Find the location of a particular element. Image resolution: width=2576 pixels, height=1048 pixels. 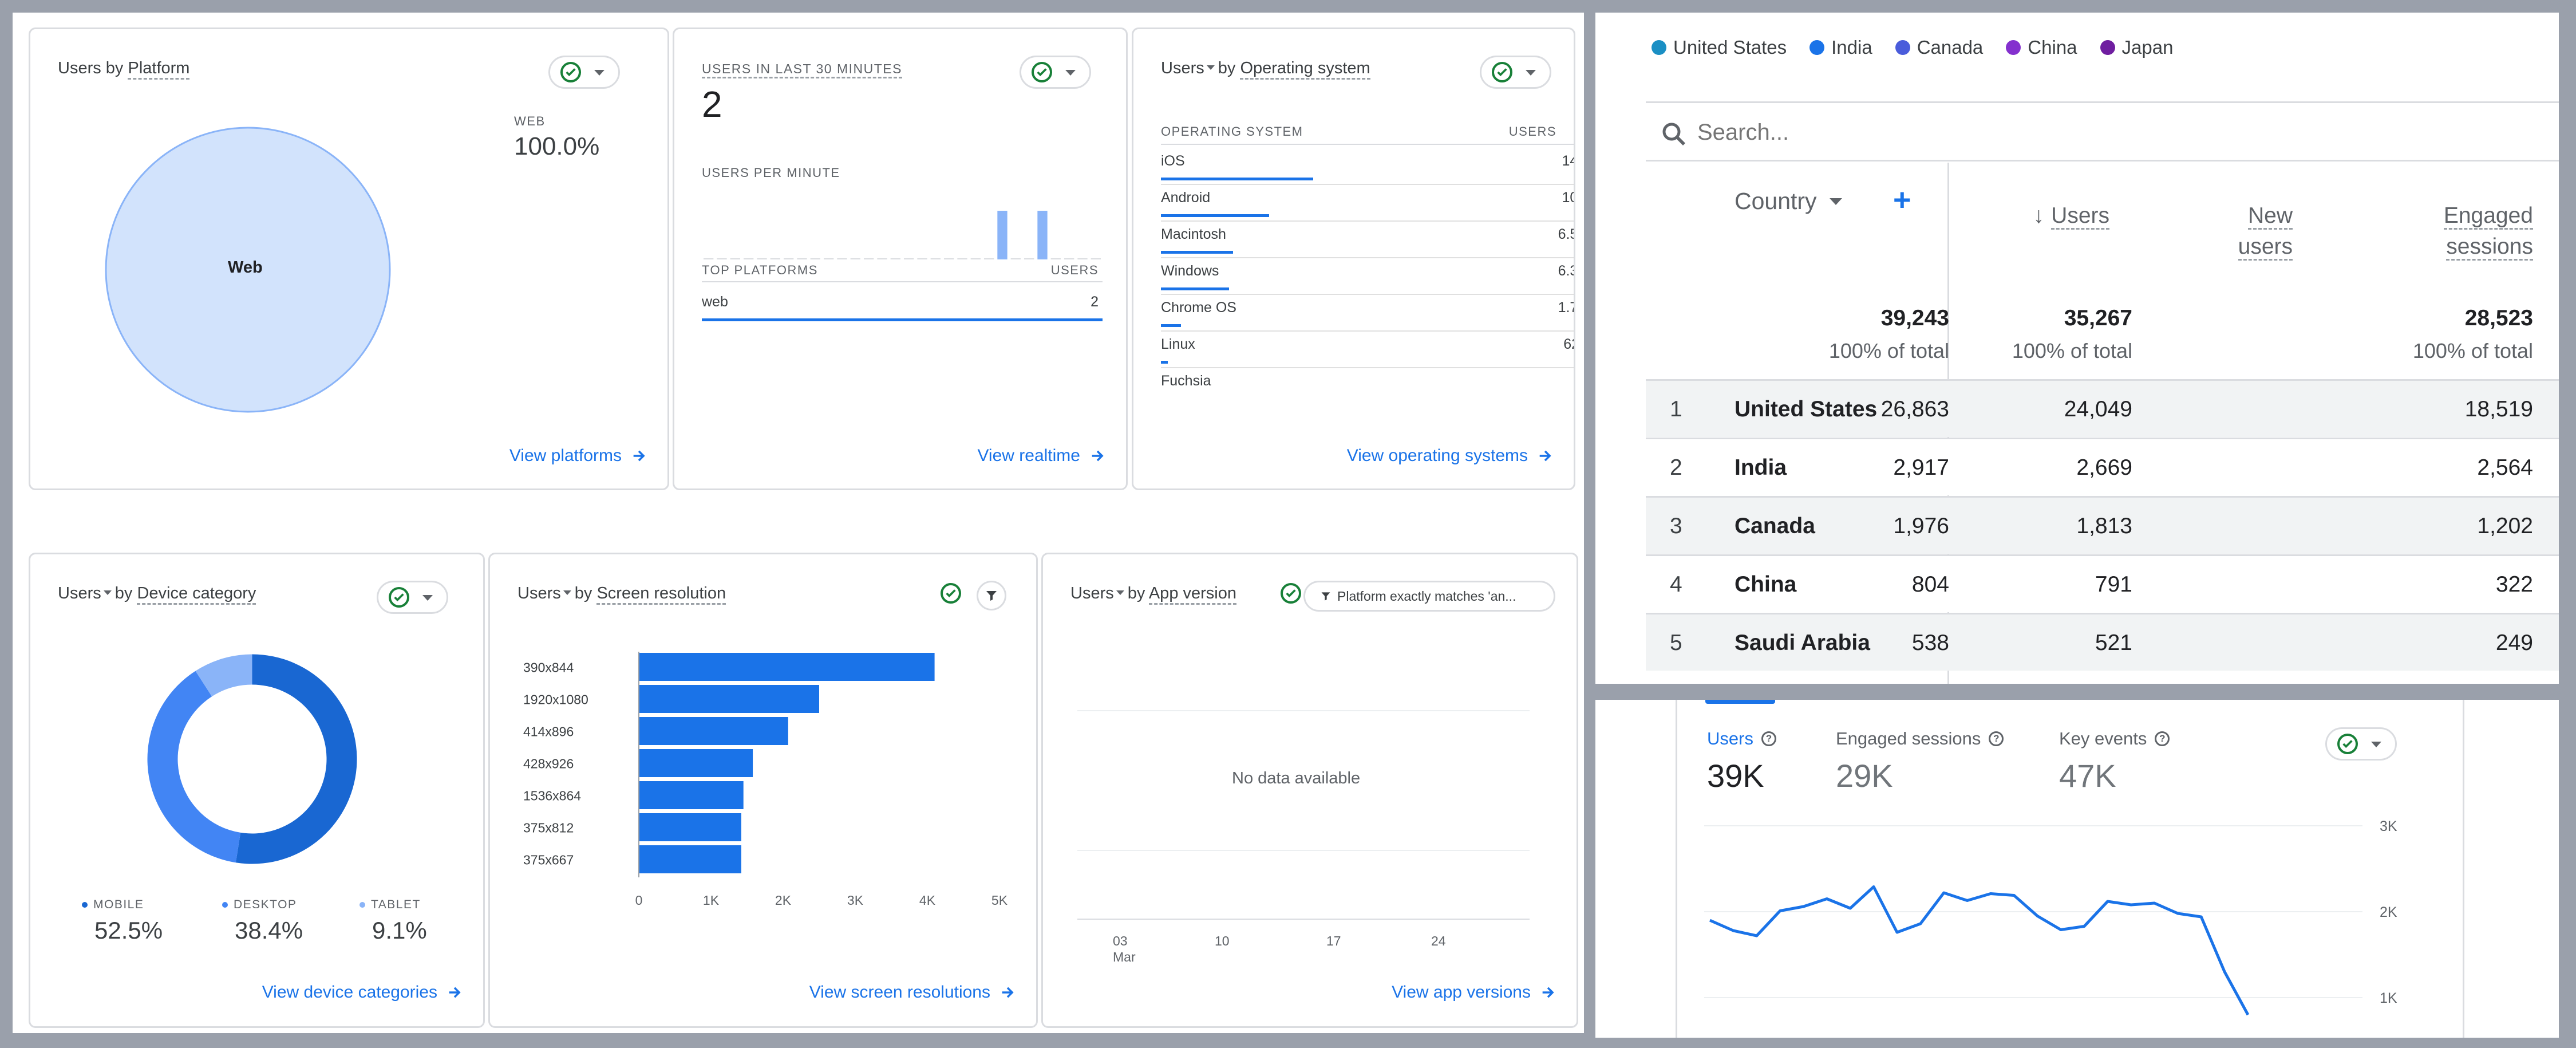

row-engaged: 322 is located at coordinates (2514, 584).